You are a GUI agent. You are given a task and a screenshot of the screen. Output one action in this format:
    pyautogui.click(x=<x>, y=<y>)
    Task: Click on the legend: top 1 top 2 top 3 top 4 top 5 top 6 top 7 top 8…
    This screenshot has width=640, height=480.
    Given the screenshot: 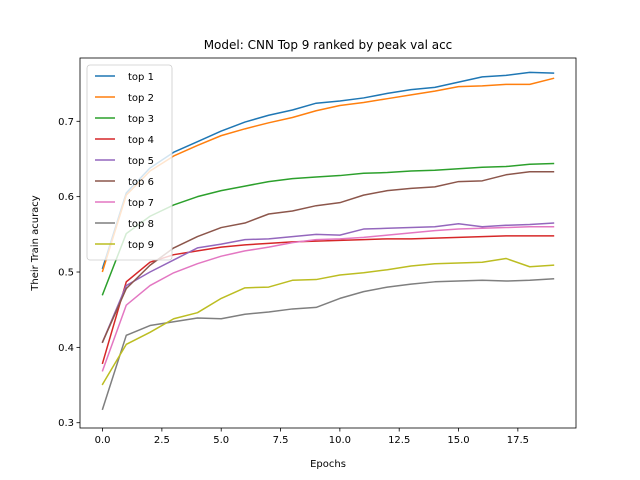 What is the action you would take?
    pyautogui.click(x=129, y=162)
    